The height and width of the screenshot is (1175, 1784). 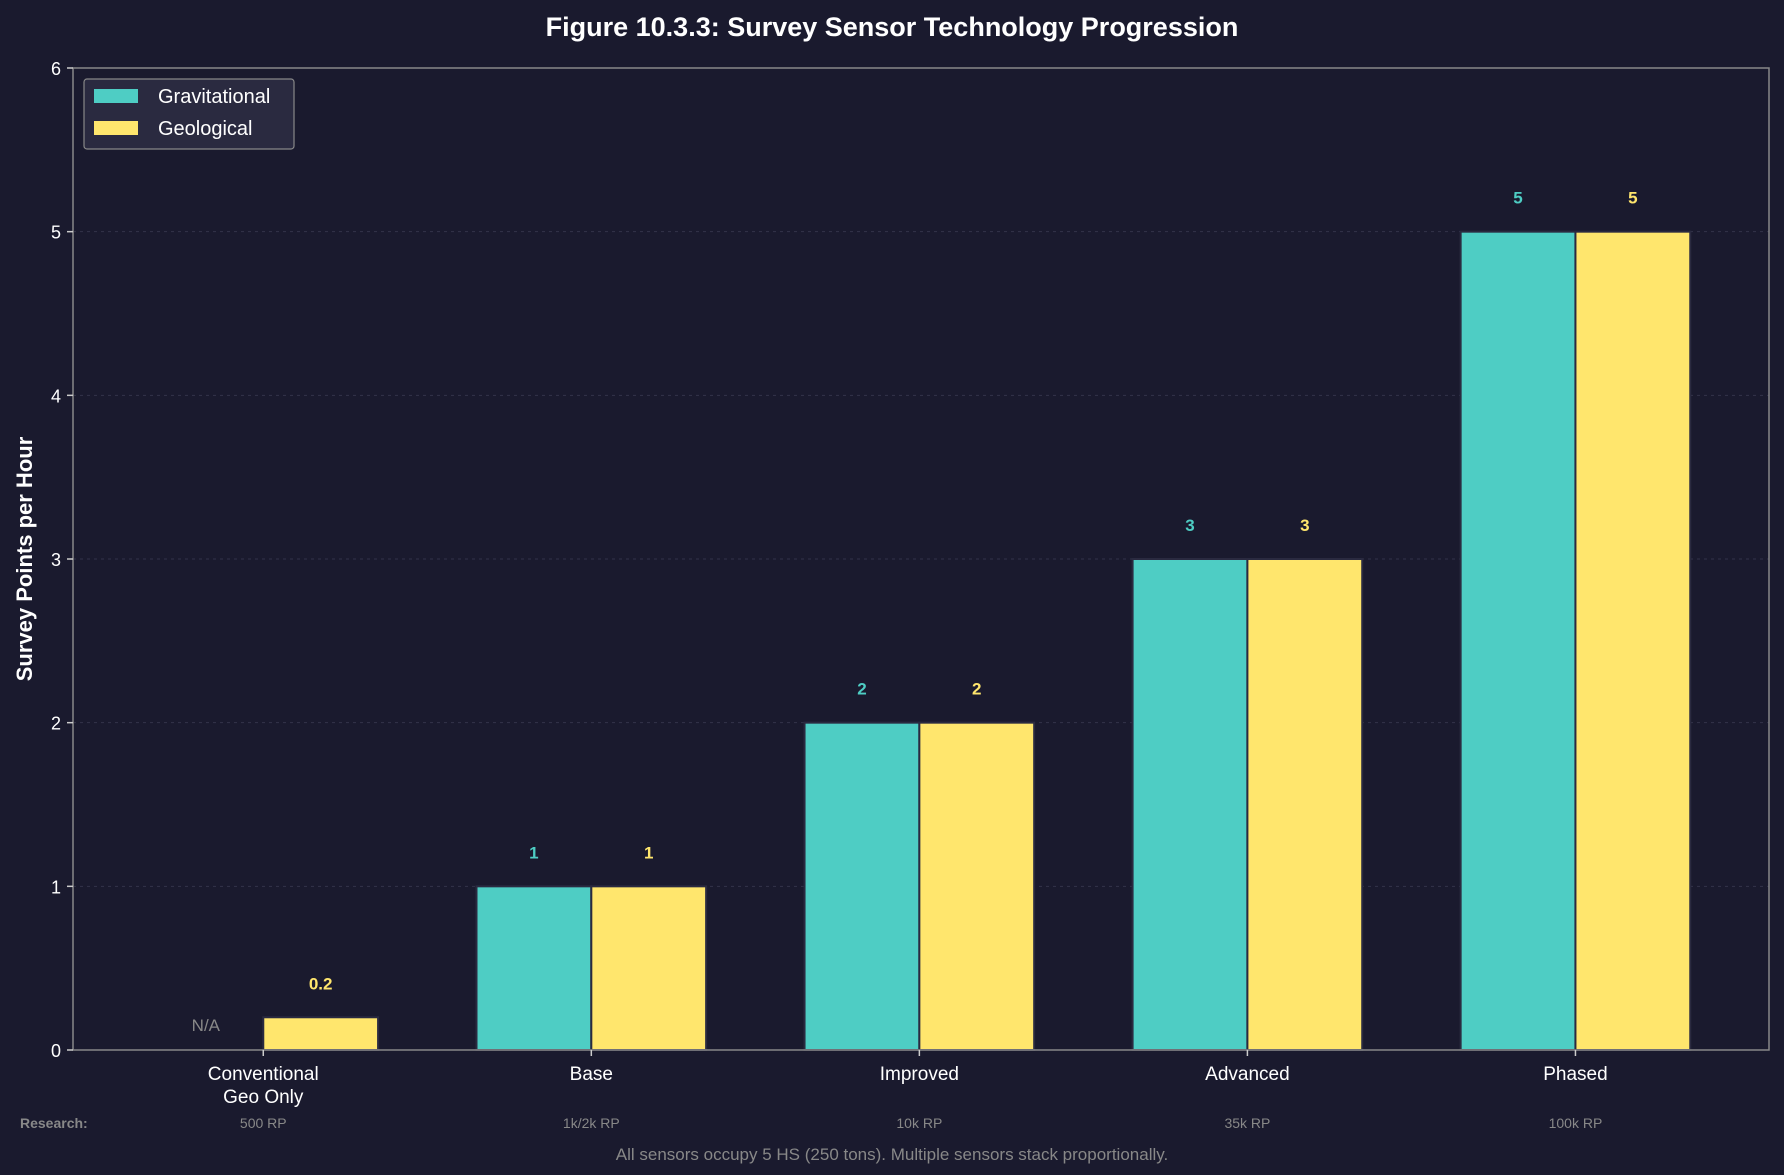 What do you see at coordinates (56, 233) in the screenshot?
I see `y-tick-label: 5` at bounding box center [56, 233].